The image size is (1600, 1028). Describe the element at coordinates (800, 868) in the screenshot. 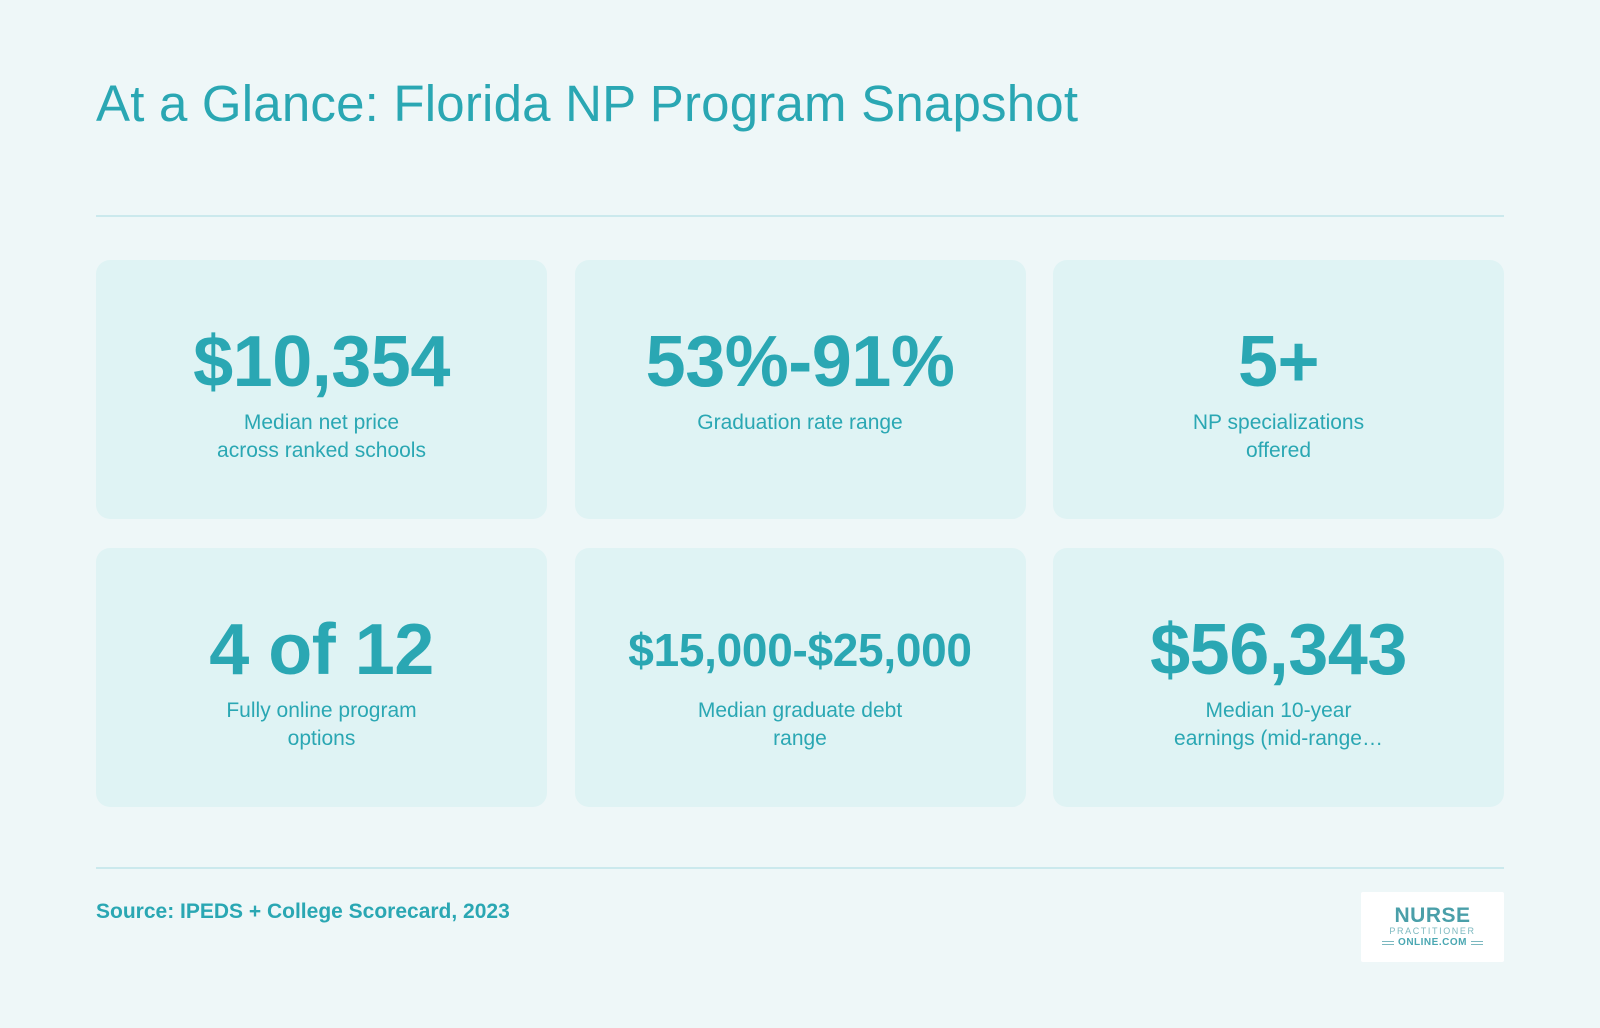

I see `bottom-divider` at that location.